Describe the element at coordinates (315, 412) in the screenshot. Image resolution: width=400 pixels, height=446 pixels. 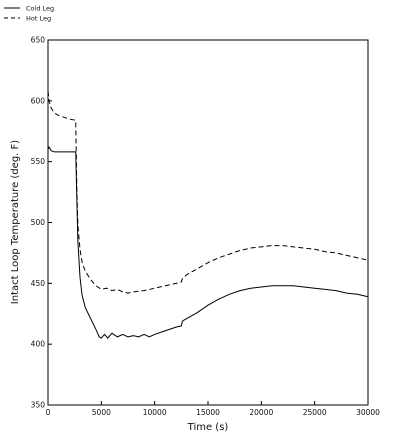
I see `x-tick-label: 25000` at that location.